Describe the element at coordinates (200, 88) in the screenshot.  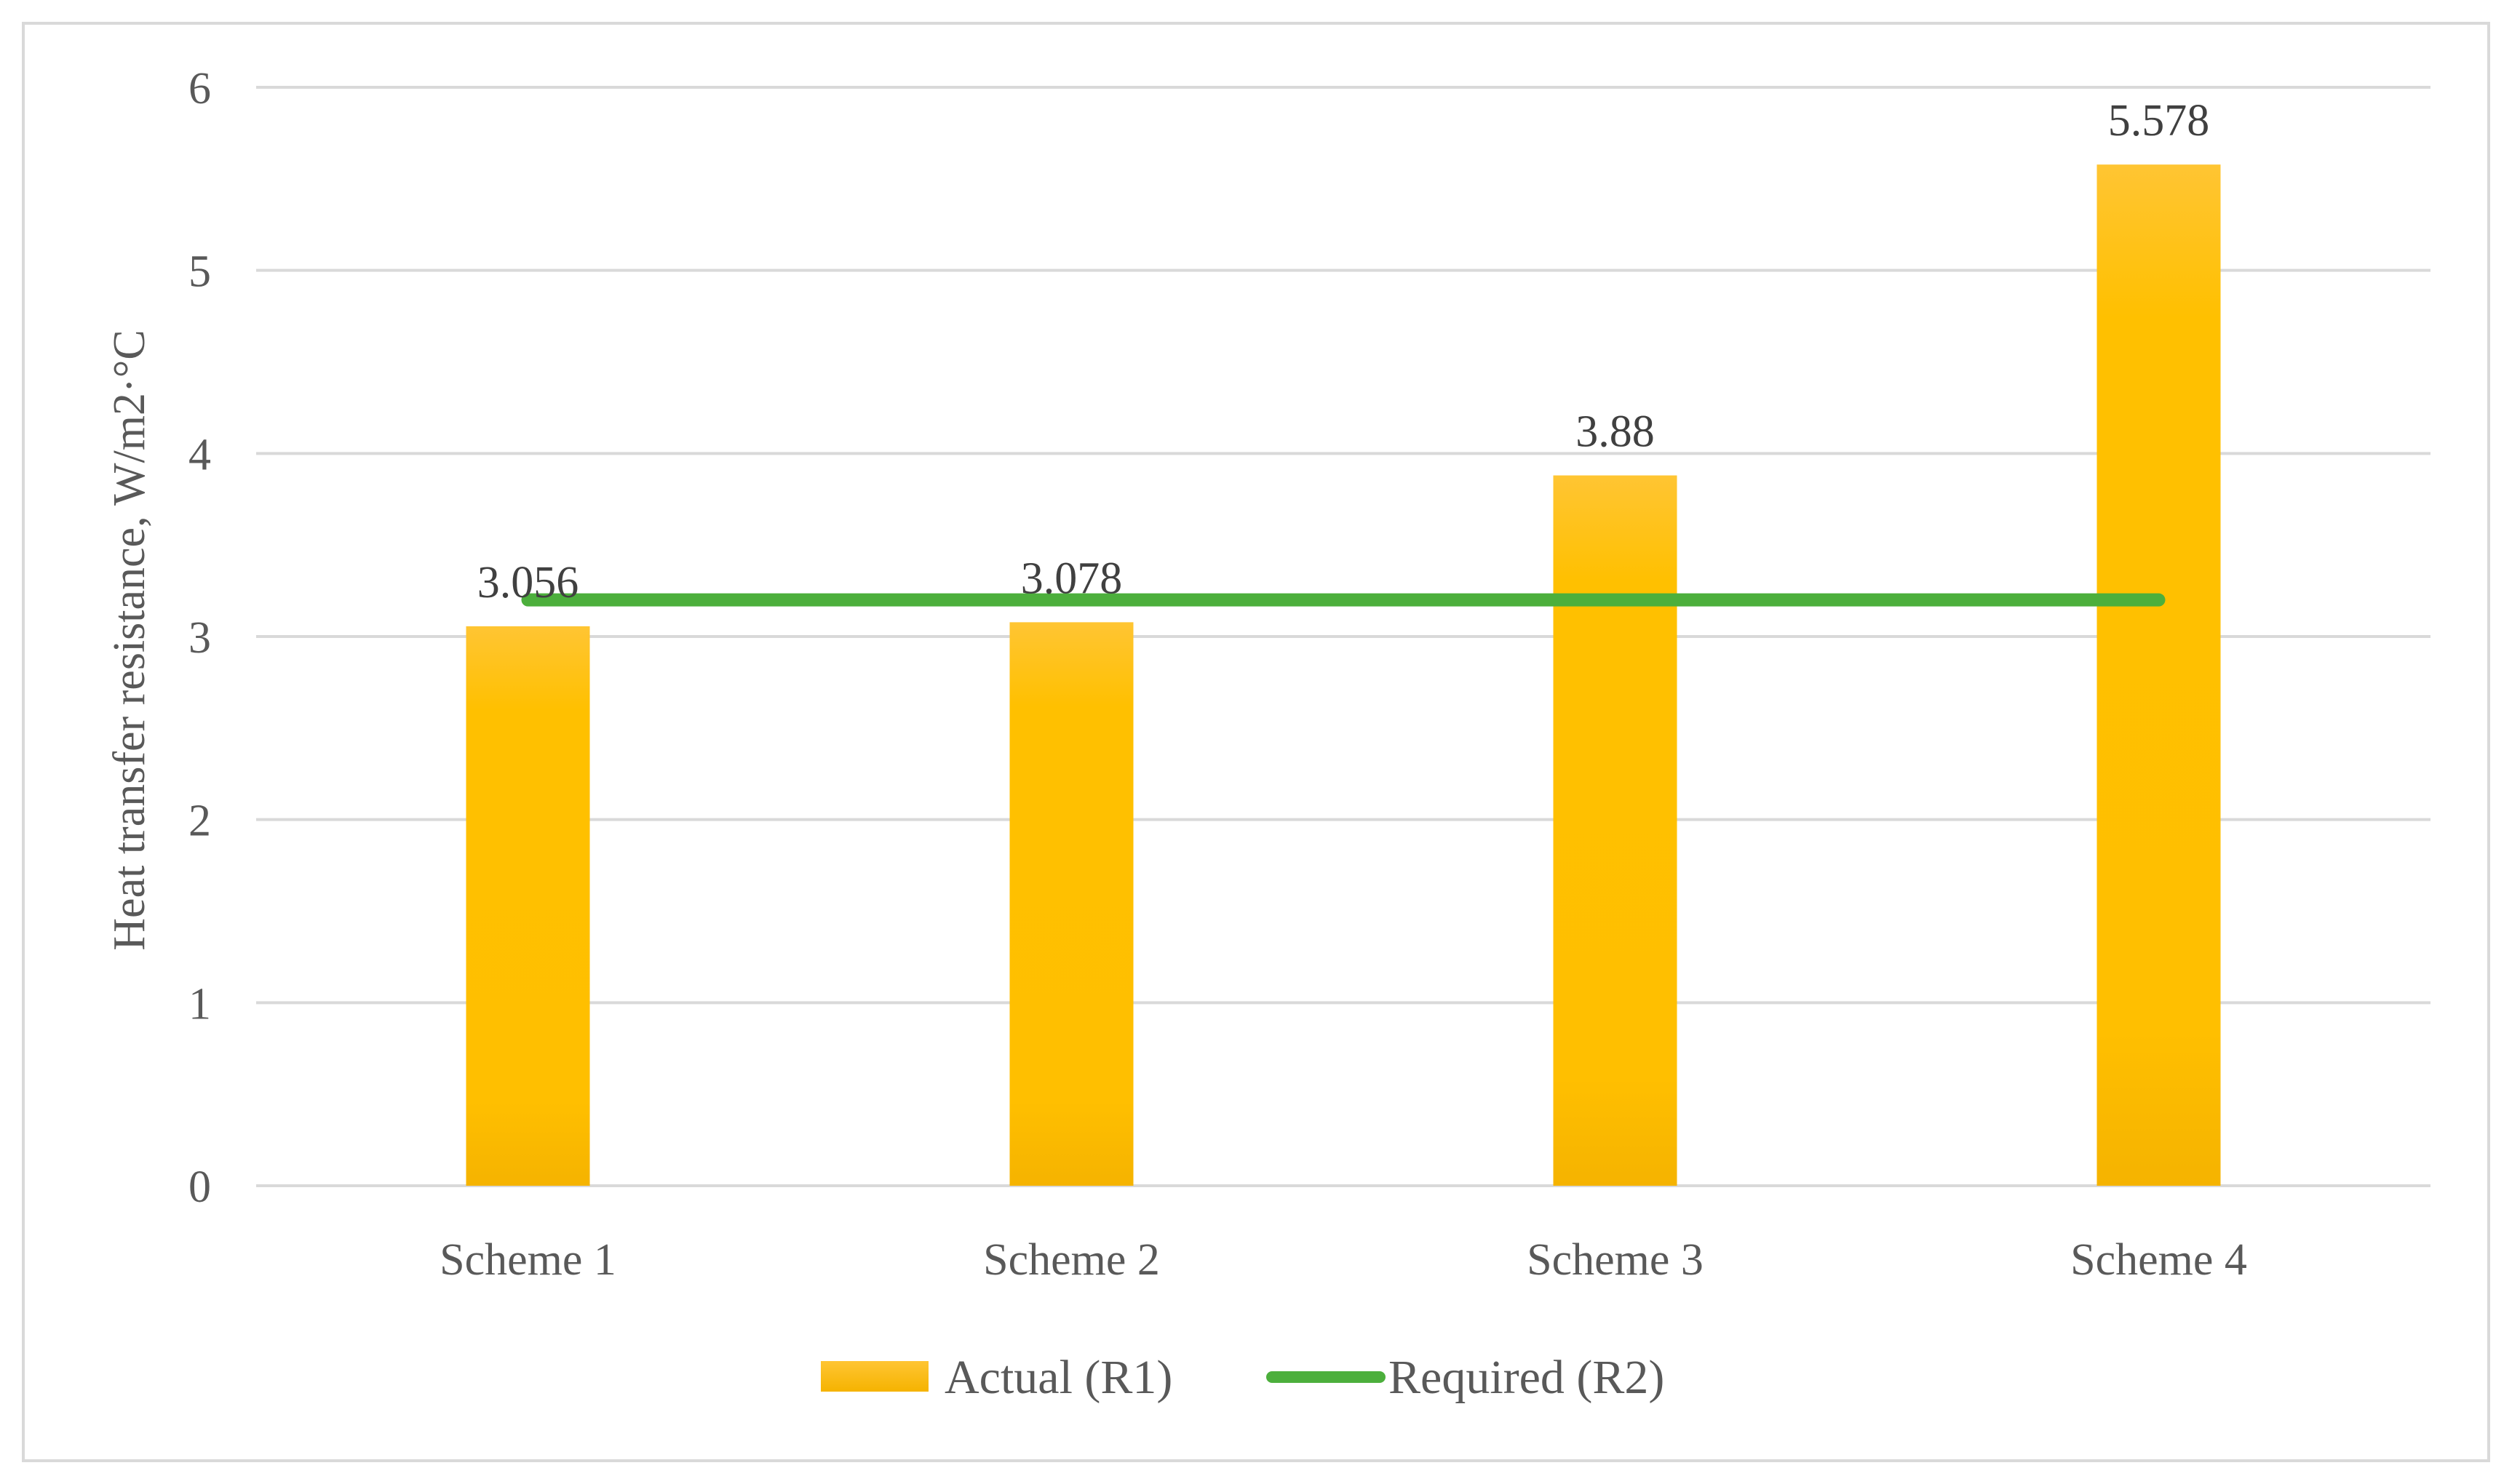
I see `y-tick-label: 6` at that location.